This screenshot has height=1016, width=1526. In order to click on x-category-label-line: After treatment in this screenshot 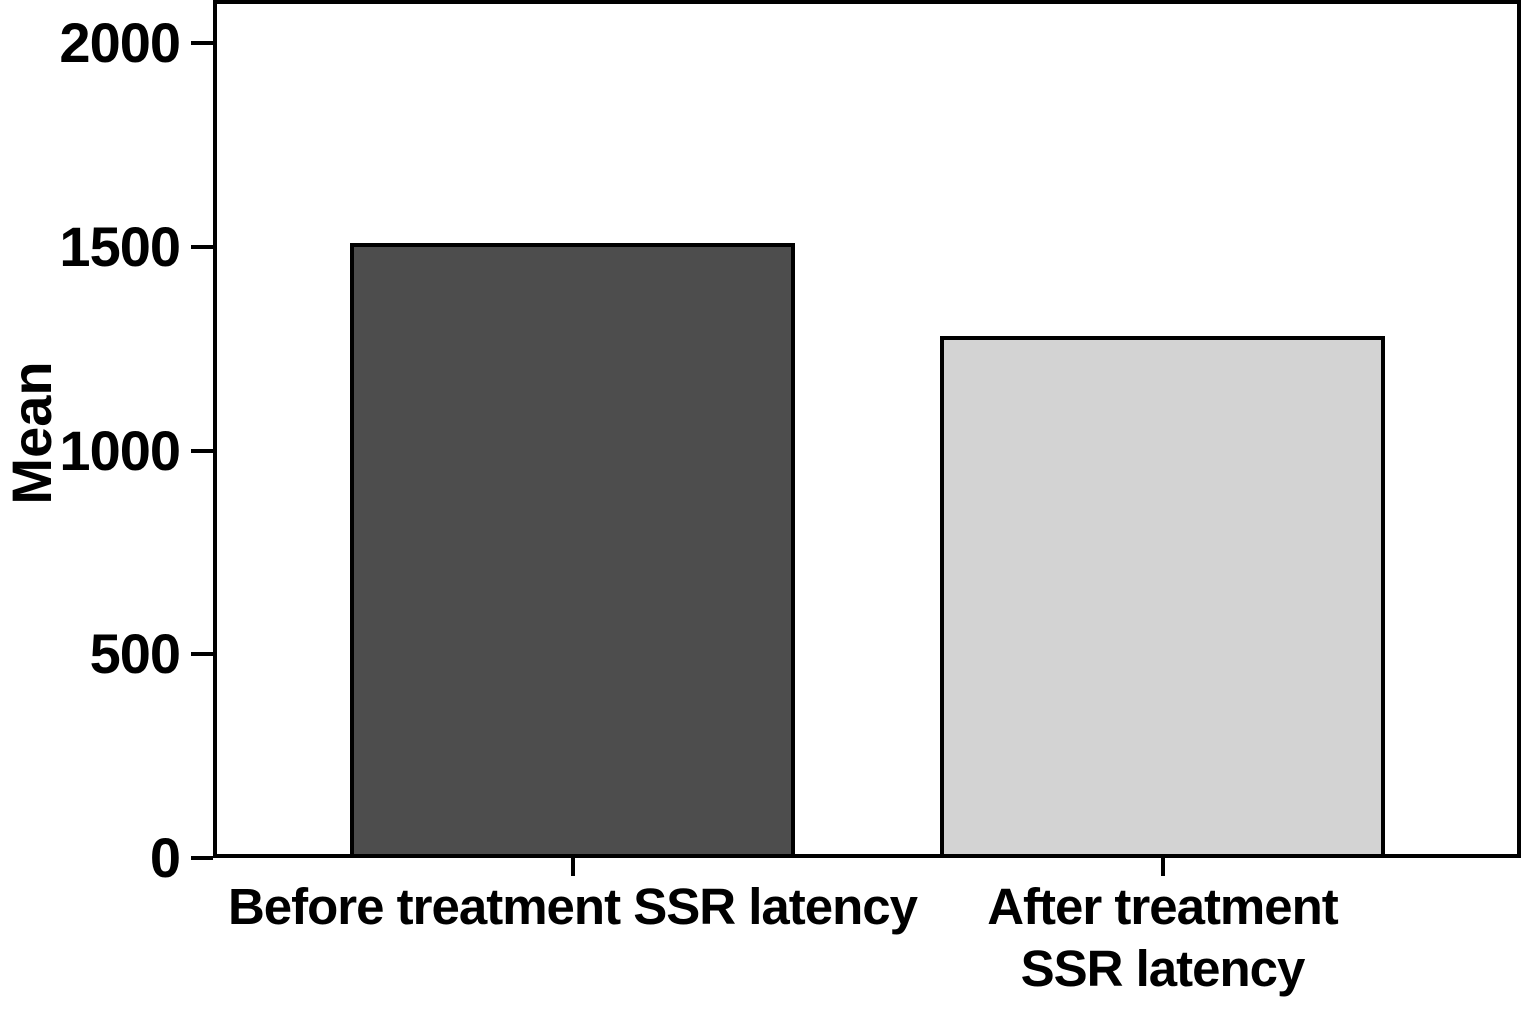, I will do `click(1163, 906)`.